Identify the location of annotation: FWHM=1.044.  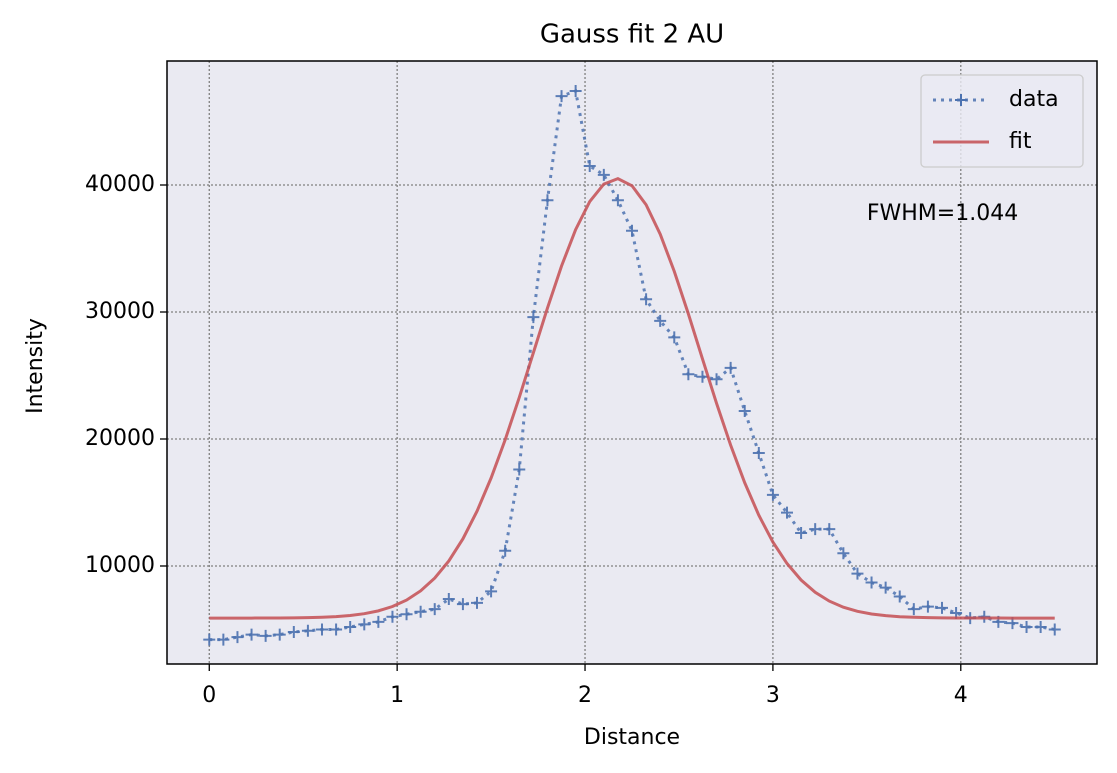
(942, 213).